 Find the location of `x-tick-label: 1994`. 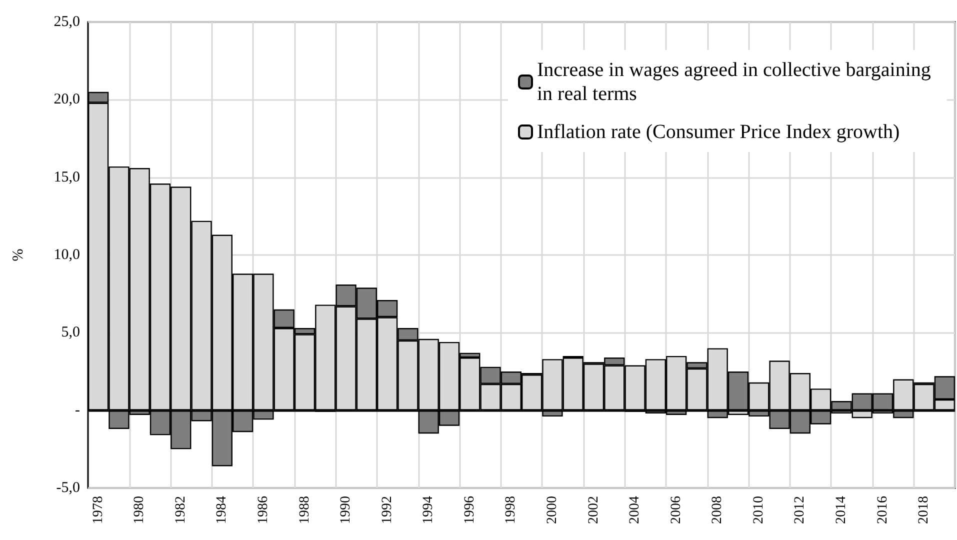

x-tick-label: 1994 is located at coordinates (428, 510).